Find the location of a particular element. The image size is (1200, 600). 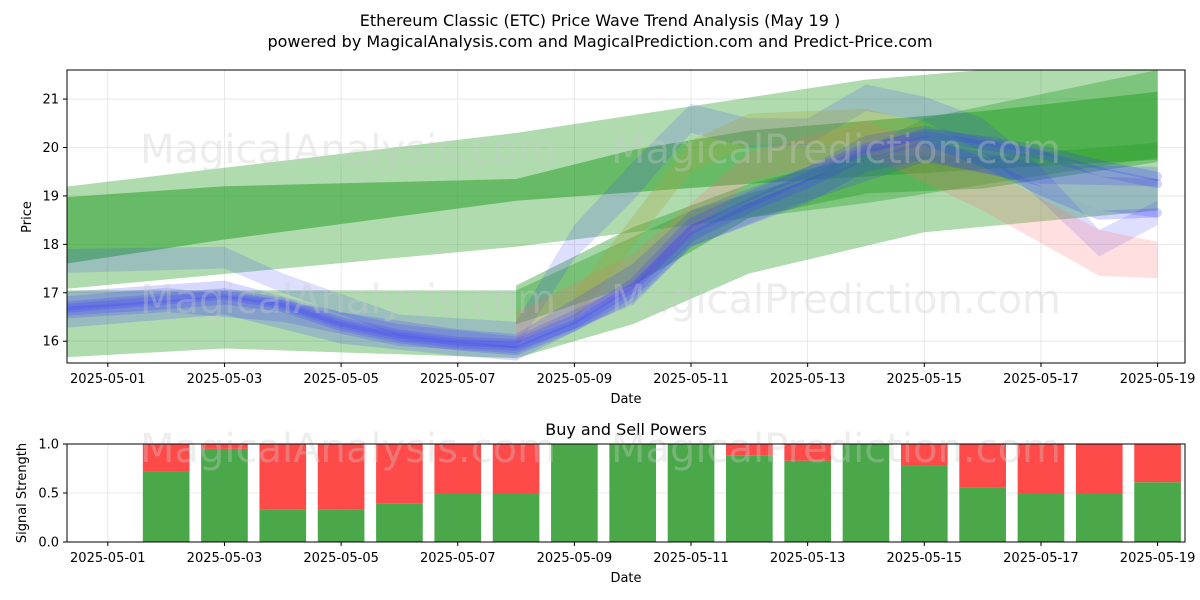

y-tick-label: 0.5 is located at coordinates (48, 494).